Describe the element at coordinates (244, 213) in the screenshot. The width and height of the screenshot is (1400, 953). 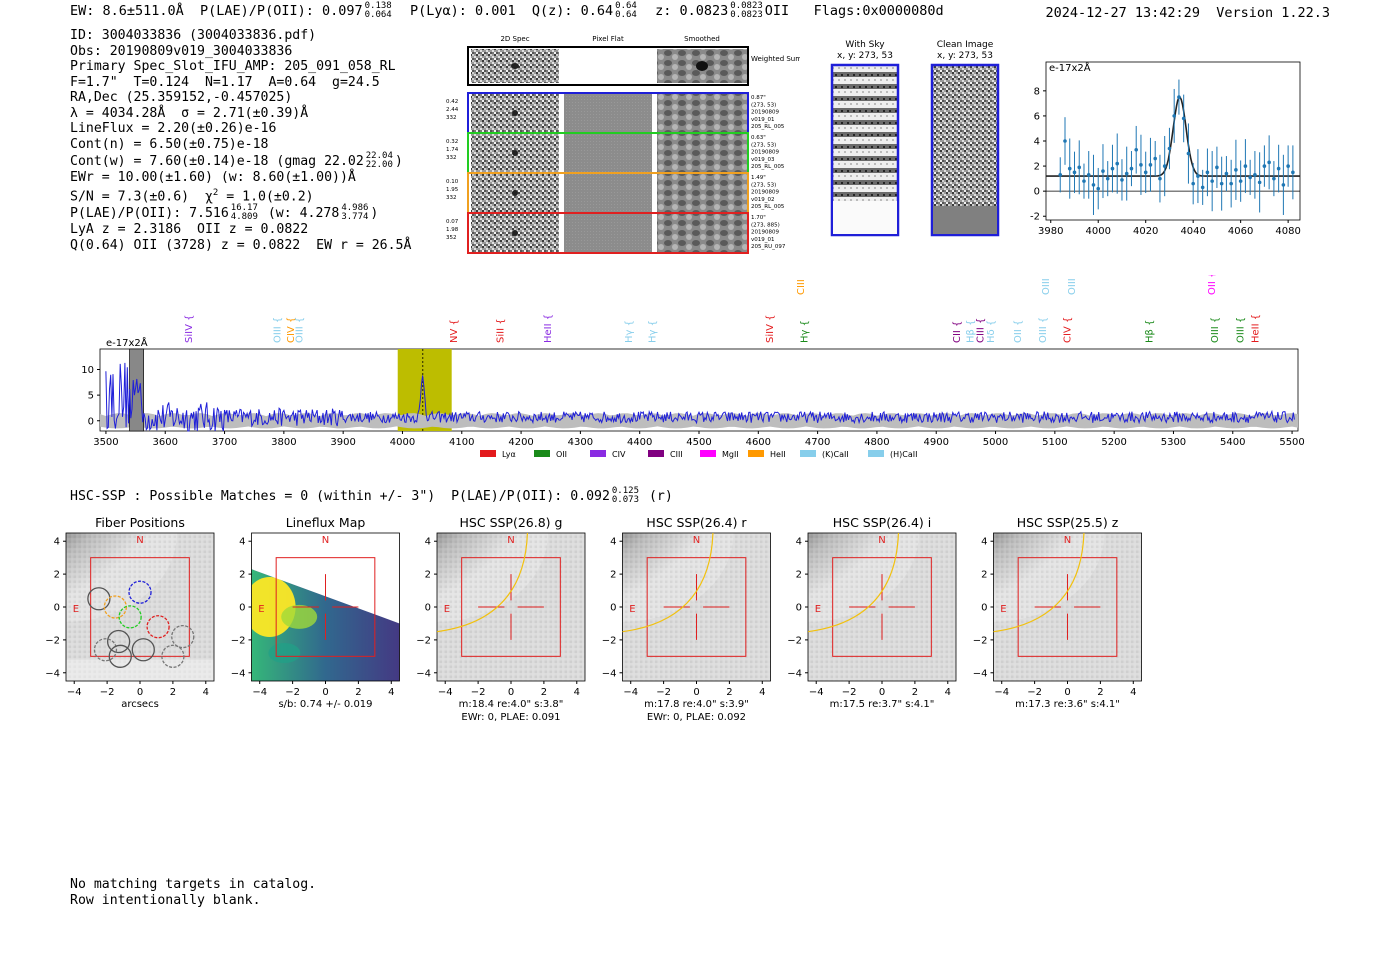
I see `info-plae-range: 16.17 4.809` at that location.